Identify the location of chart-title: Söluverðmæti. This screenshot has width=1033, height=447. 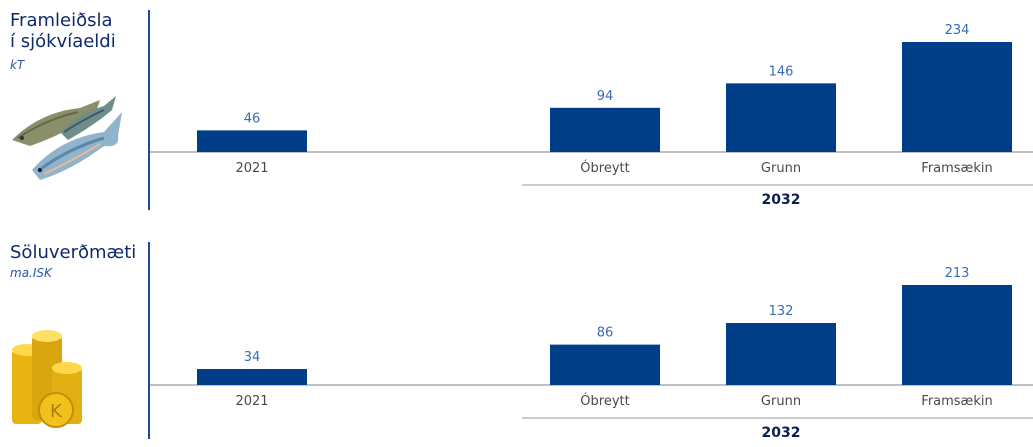
(73, 252).